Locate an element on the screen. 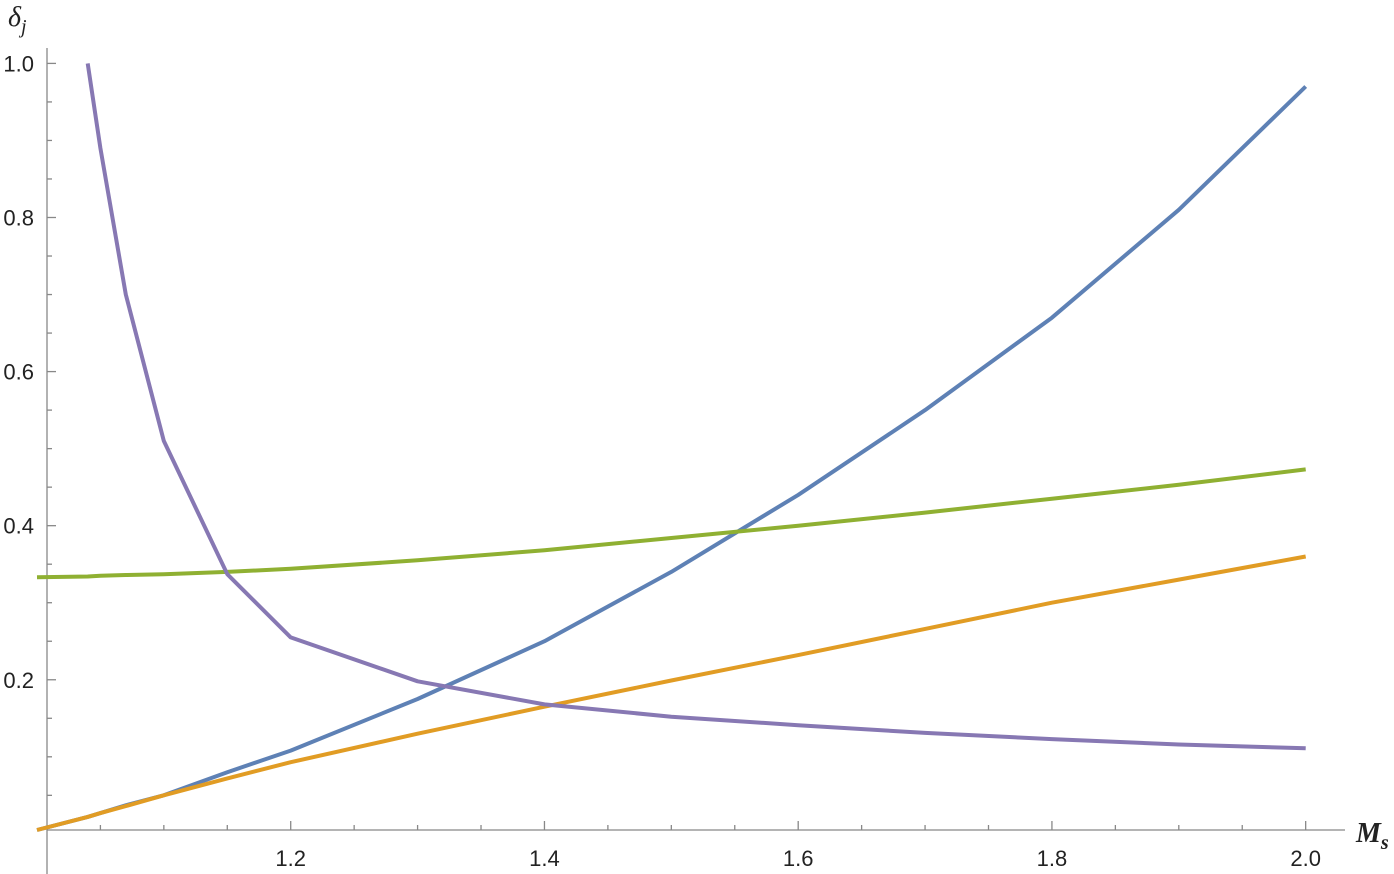  x-axis-label: Ms is located at coordinates (1372, 836).